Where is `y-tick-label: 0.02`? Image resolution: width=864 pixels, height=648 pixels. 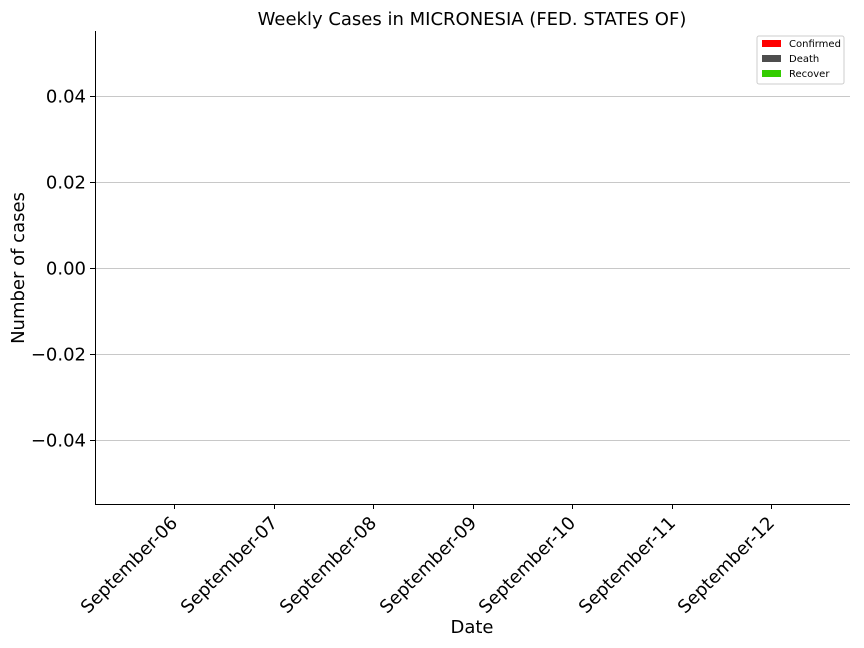 y-tick-label: 0.02 is located at coordinates (66, 183).